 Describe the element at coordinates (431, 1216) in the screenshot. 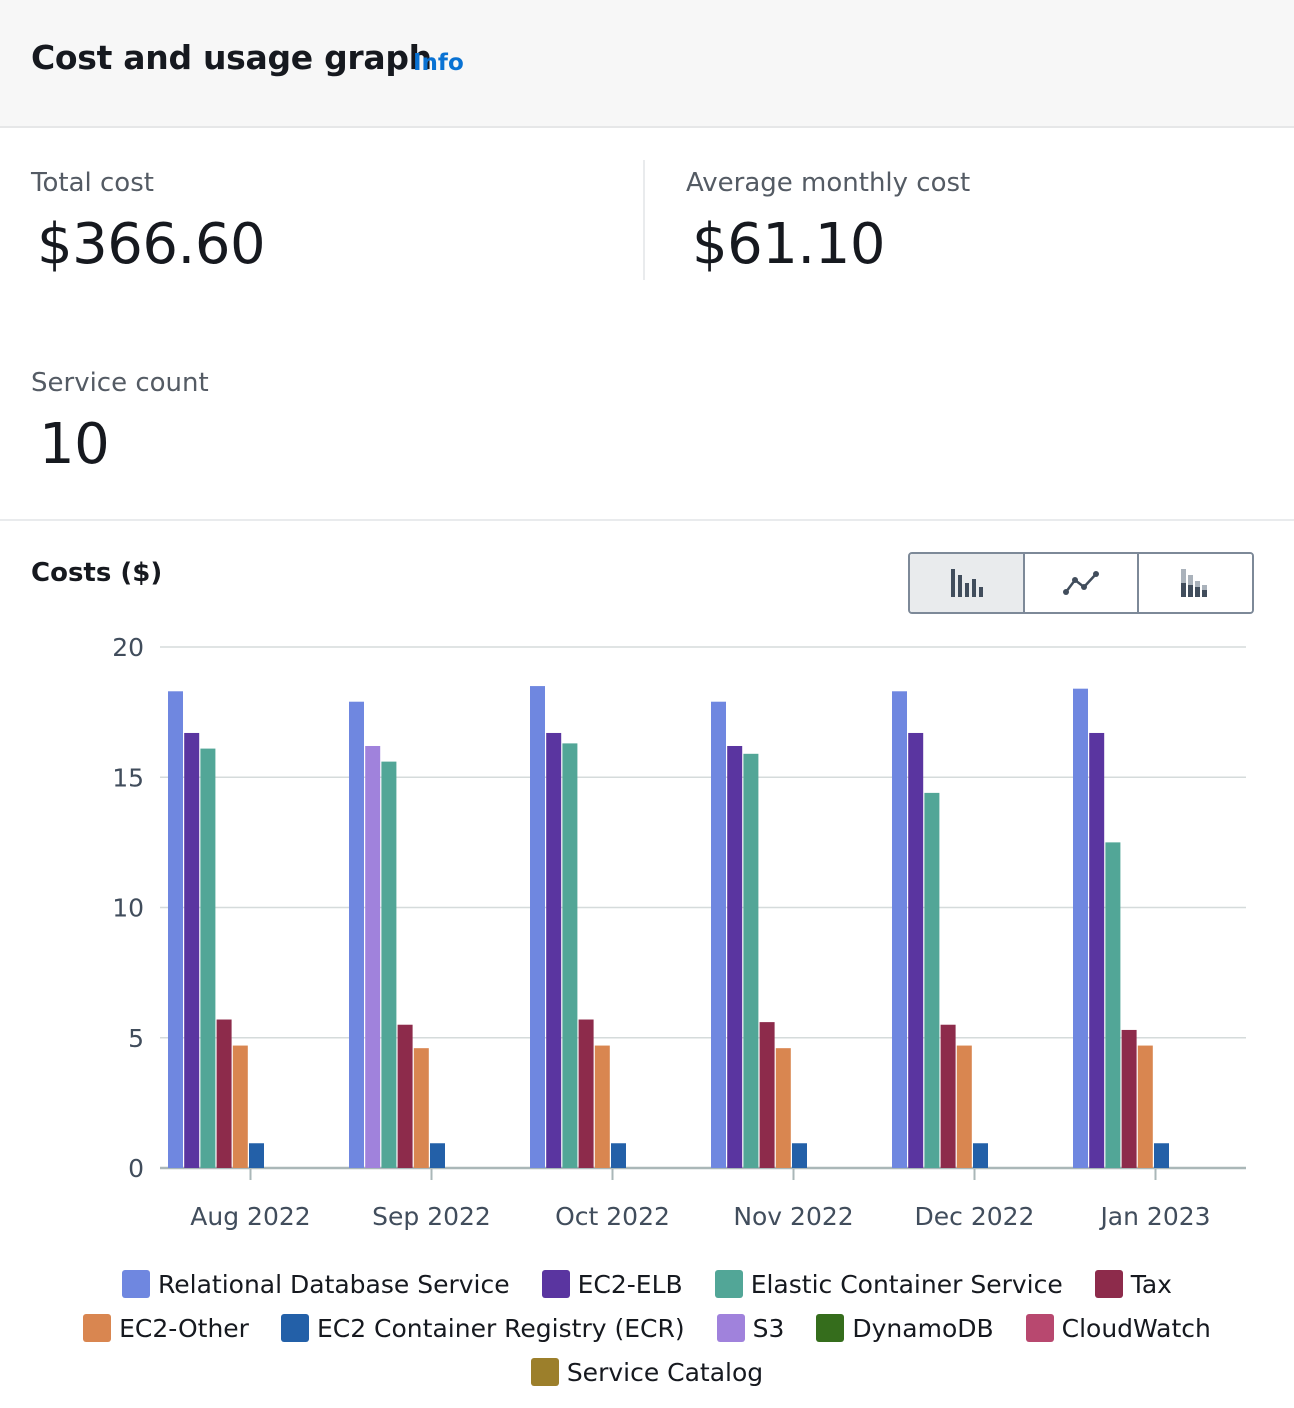

I see `x-tick-label: Sep 2022` at that location.